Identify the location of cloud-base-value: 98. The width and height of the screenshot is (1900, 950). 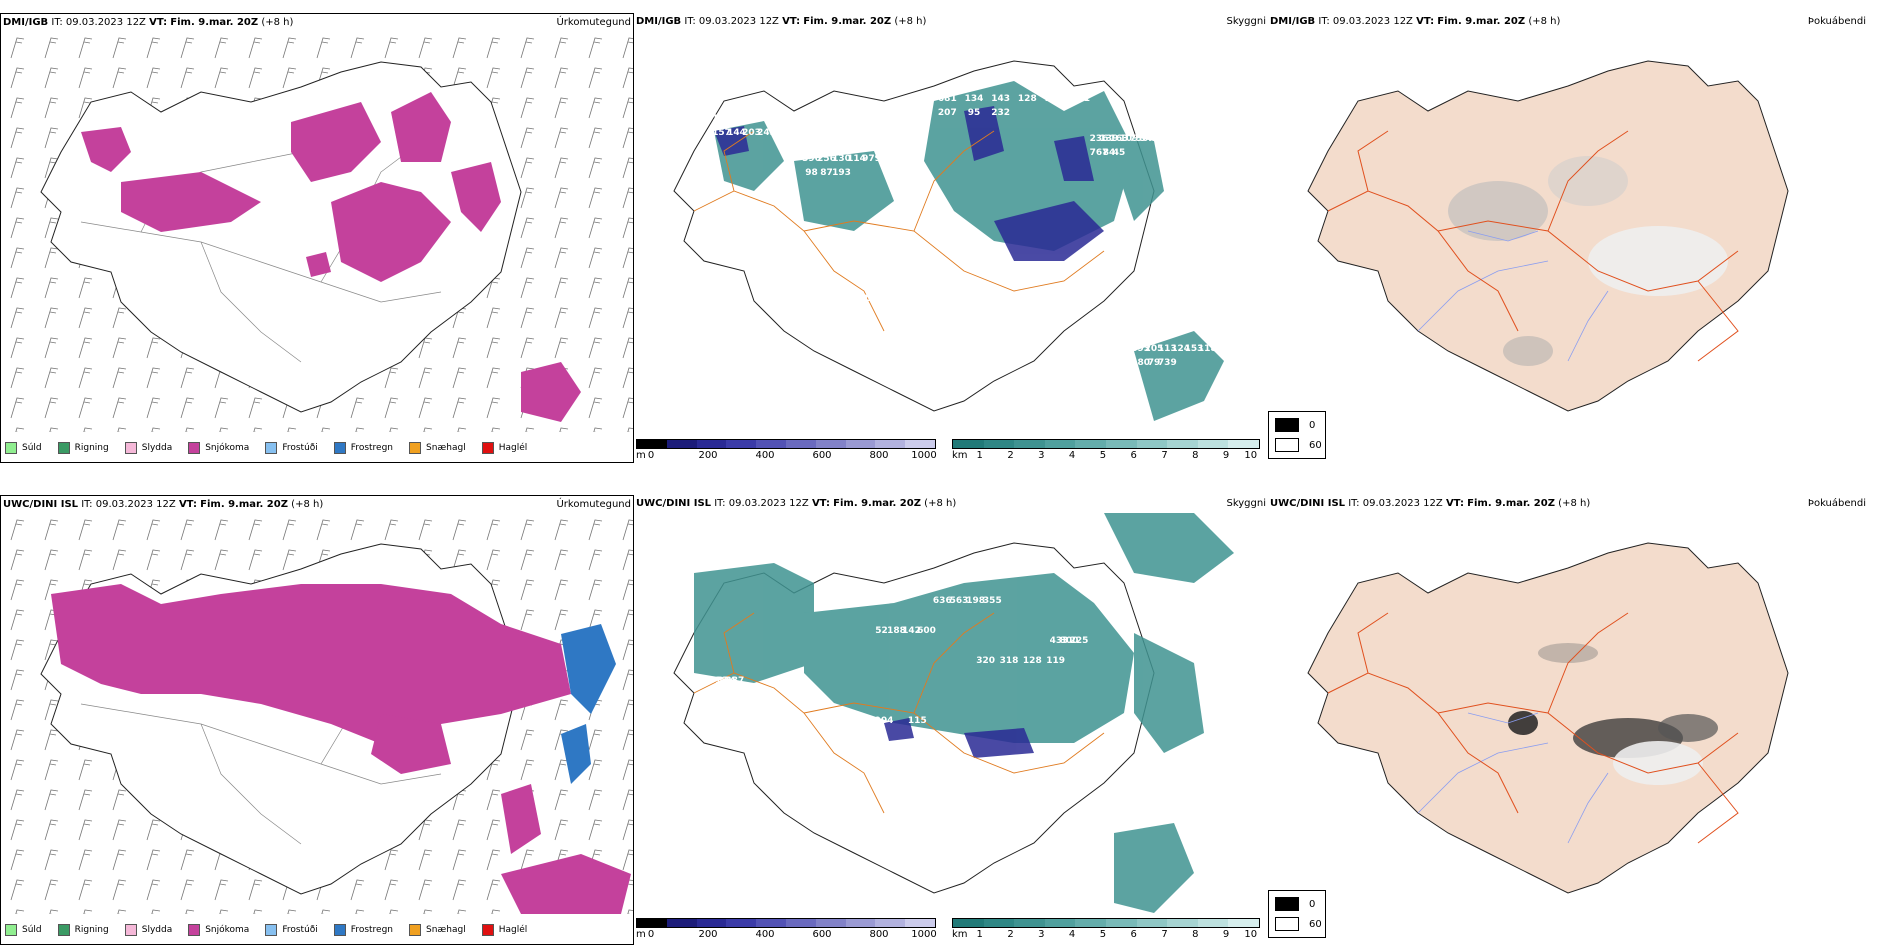
(811, 173).